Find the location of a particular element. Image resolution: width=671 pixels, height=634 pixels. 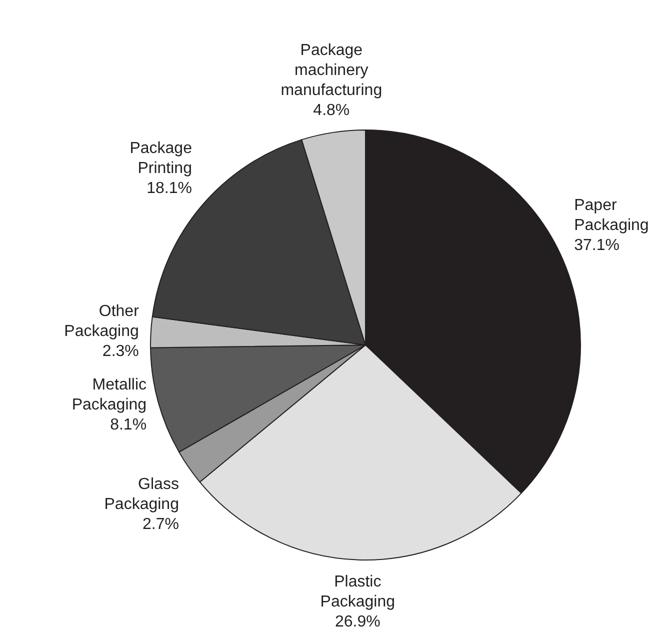

data-label: 4.8% is located at coordinates (331, 110).